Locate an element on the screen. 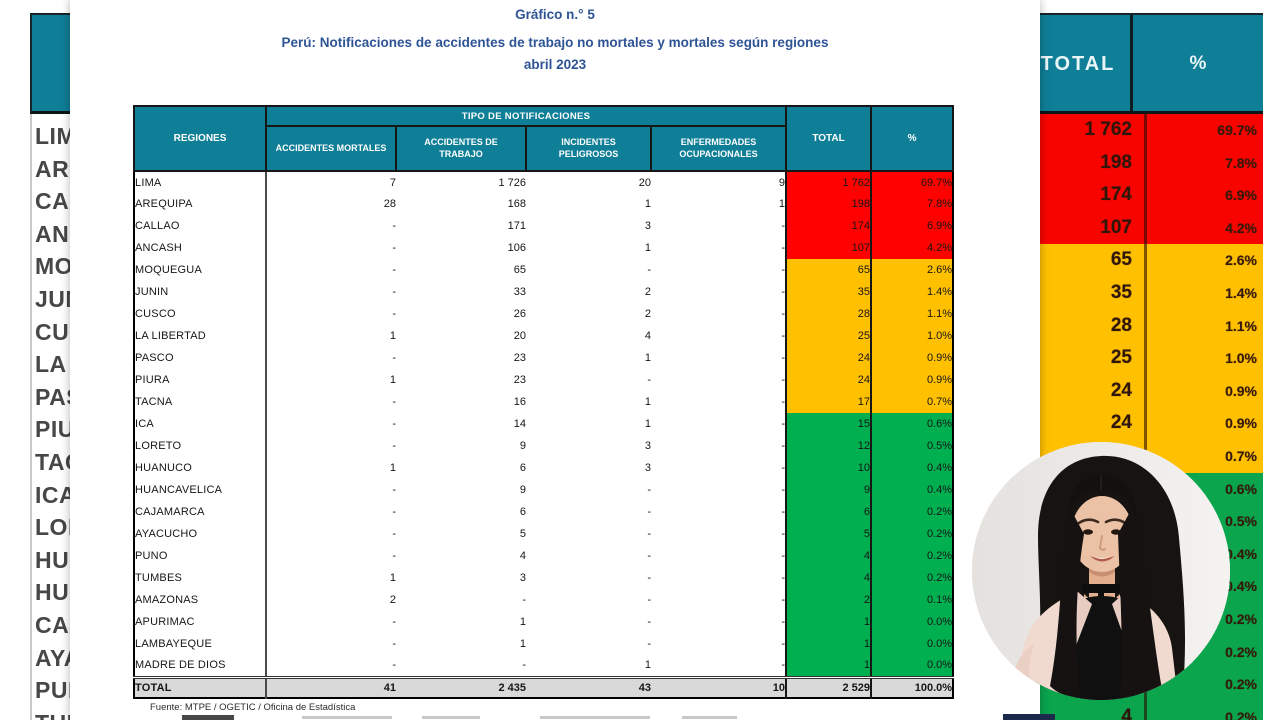 The image size is (1270, 720). table-row: CAJAMARCA -6- -6 0.2% is located at coordinates (544, 512).